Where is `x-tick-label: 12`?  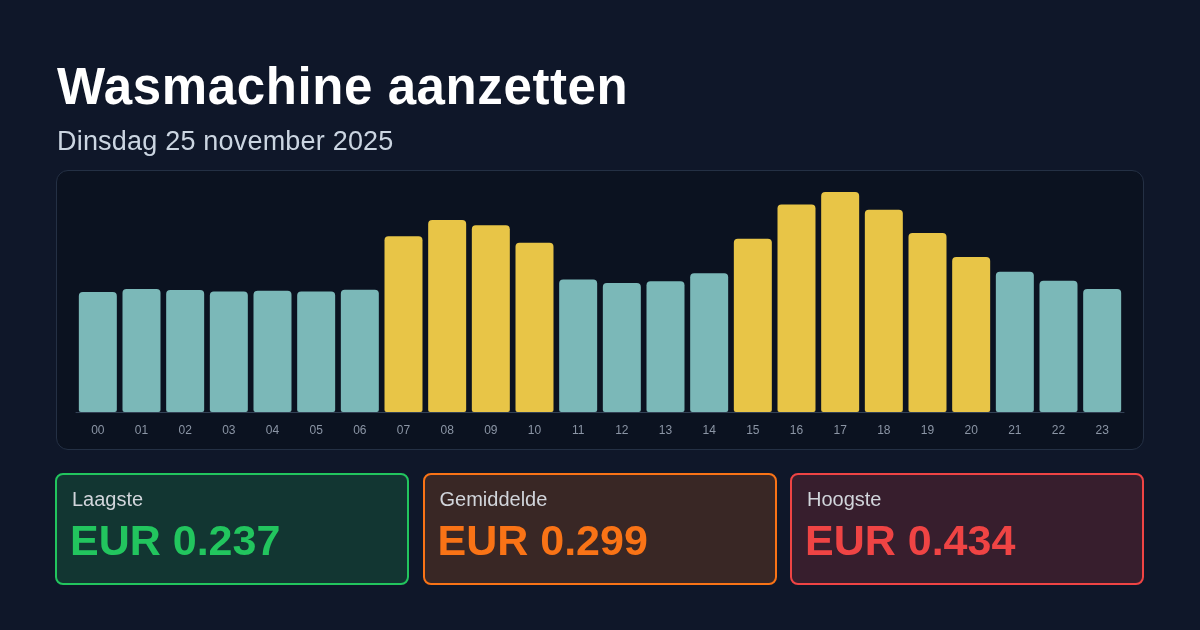
x-tick-label: 12 is located at coordinates (622, 430).